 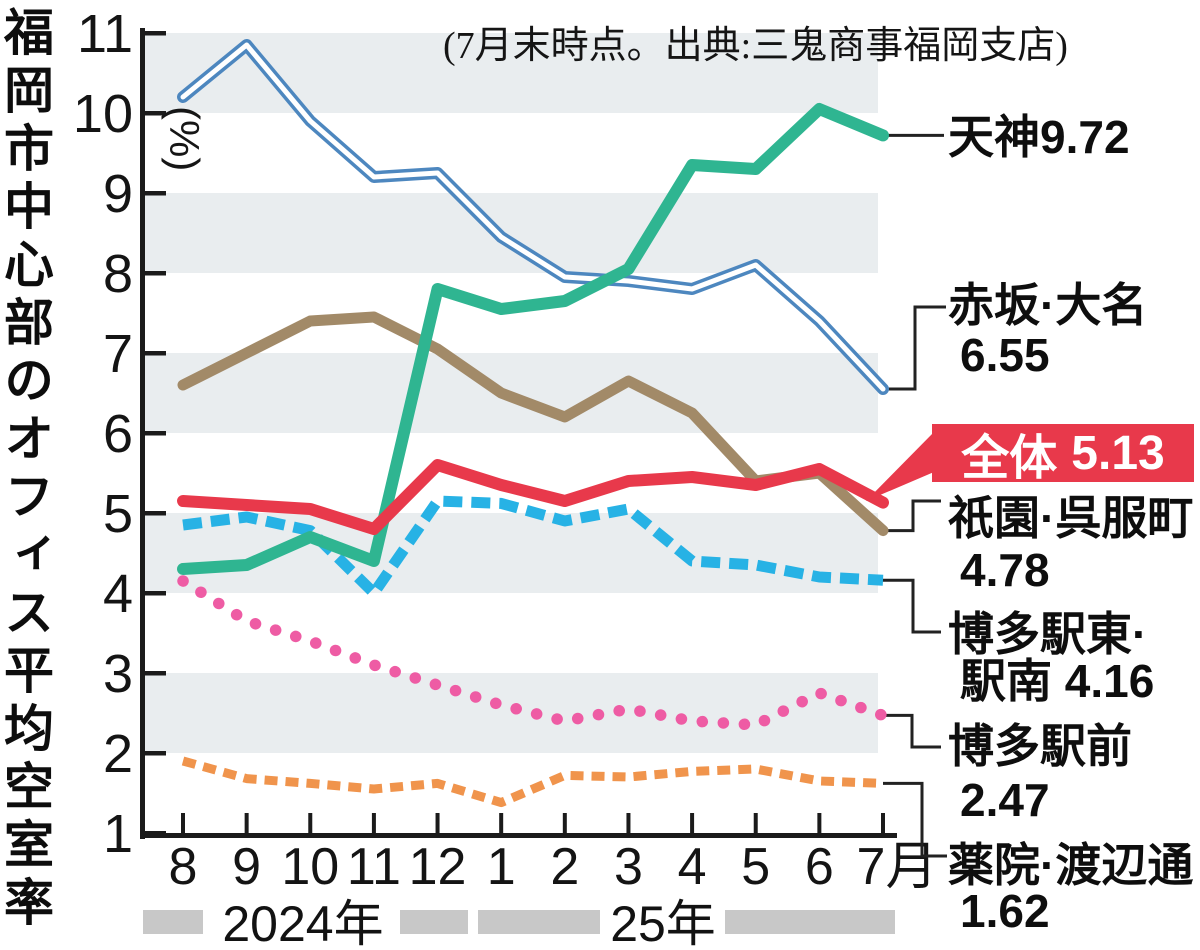 I want to click on month-label: 7月, so click(x=897, y=867).